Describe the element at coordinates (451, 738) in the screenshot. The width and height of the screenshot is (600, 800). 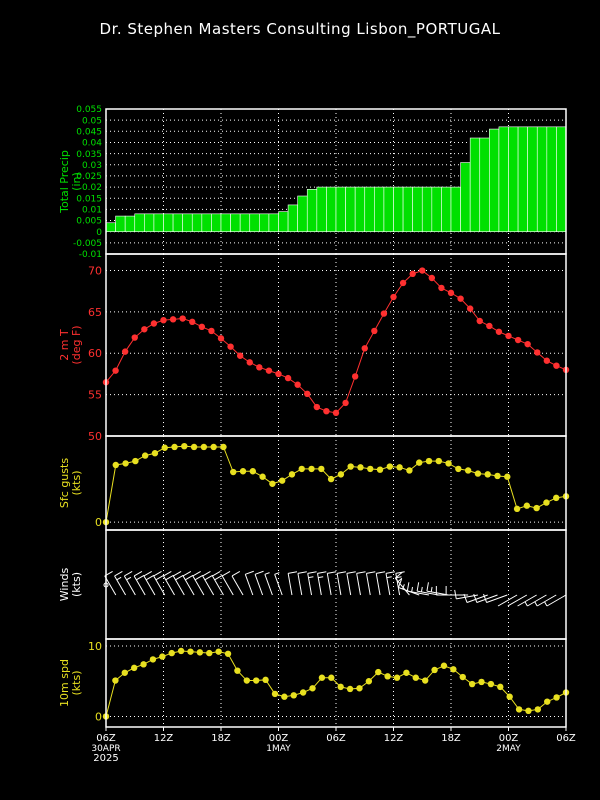
I see `x-tick-label: 18Z` at that location.